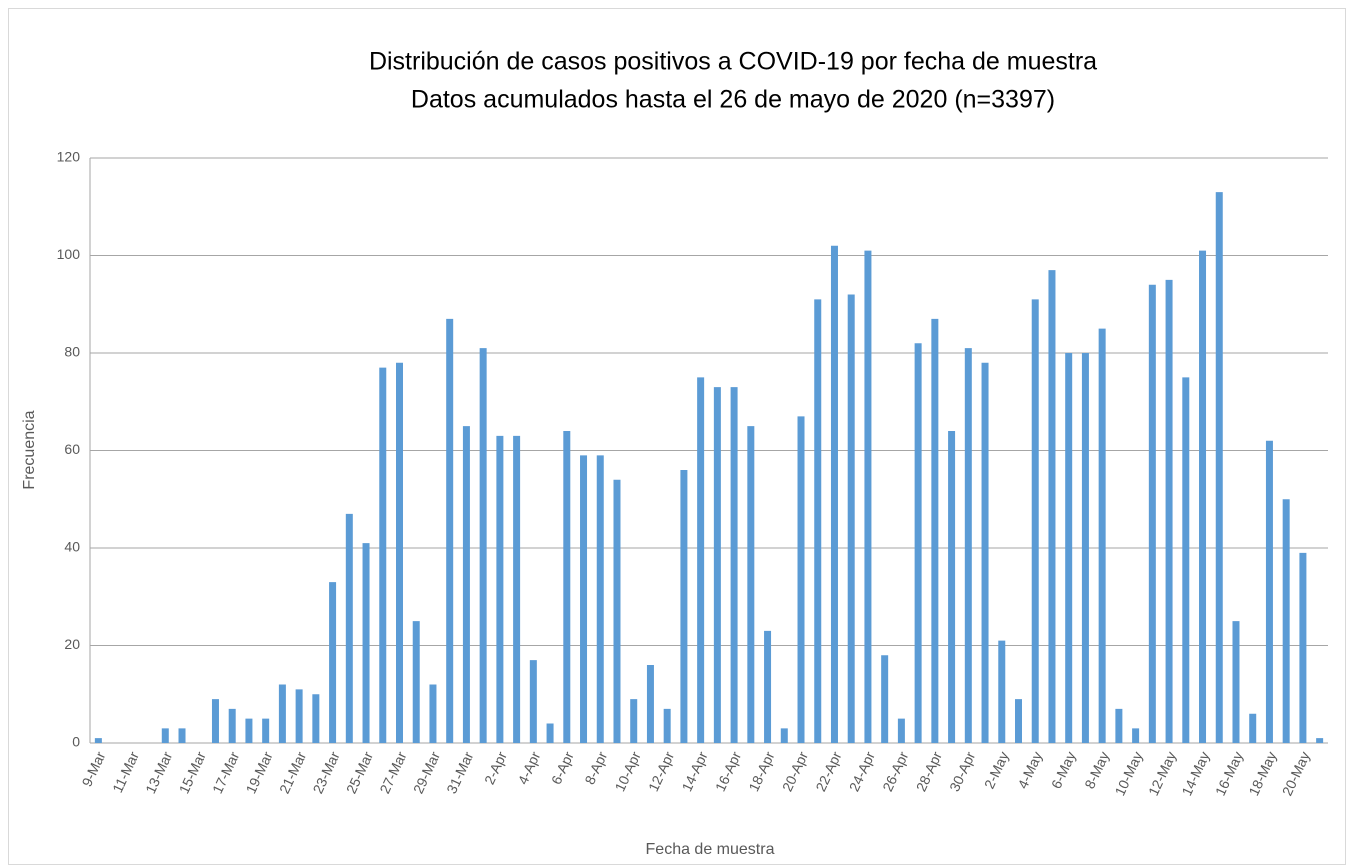 This screenshot has width=1354, height=865. Describe the element at coordinates (72, 644) in the screenshot. I see `y-tick-label: 20` at that location.